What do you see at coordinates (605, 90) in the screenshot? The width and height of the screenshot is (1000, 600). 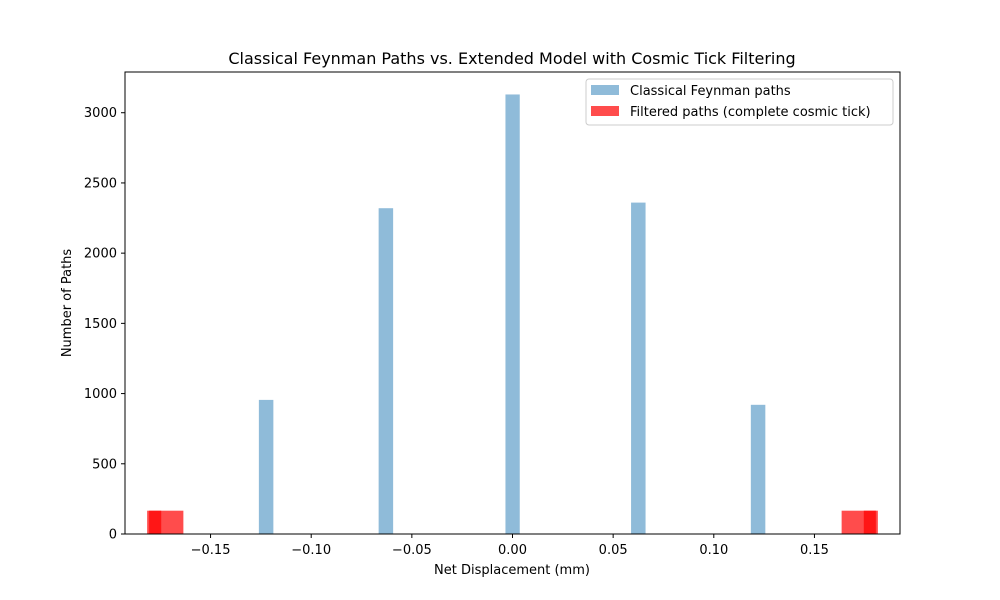 I see `legend-swatch-classical` at bounding box center [605, 90].